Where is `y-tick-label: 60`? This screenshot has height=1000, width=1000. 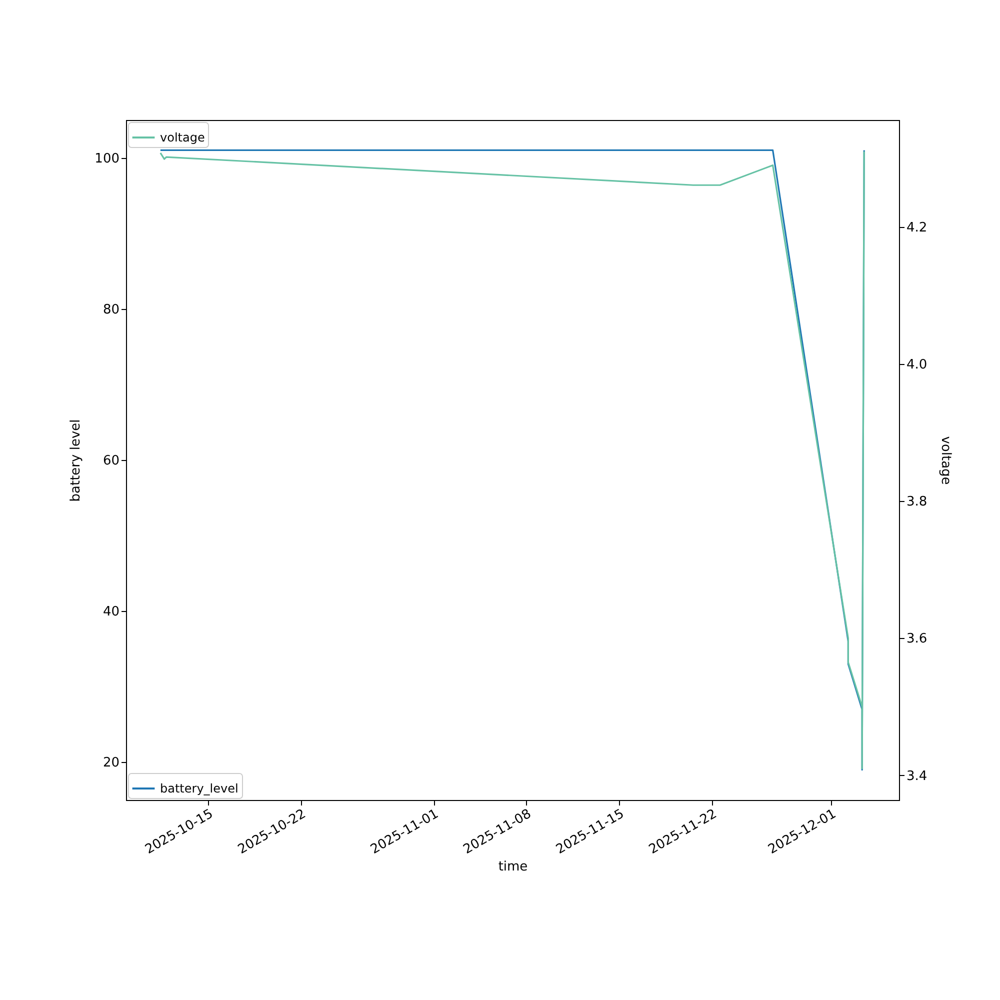
y-tick-label: 60 is located at coordinates (111, 461).